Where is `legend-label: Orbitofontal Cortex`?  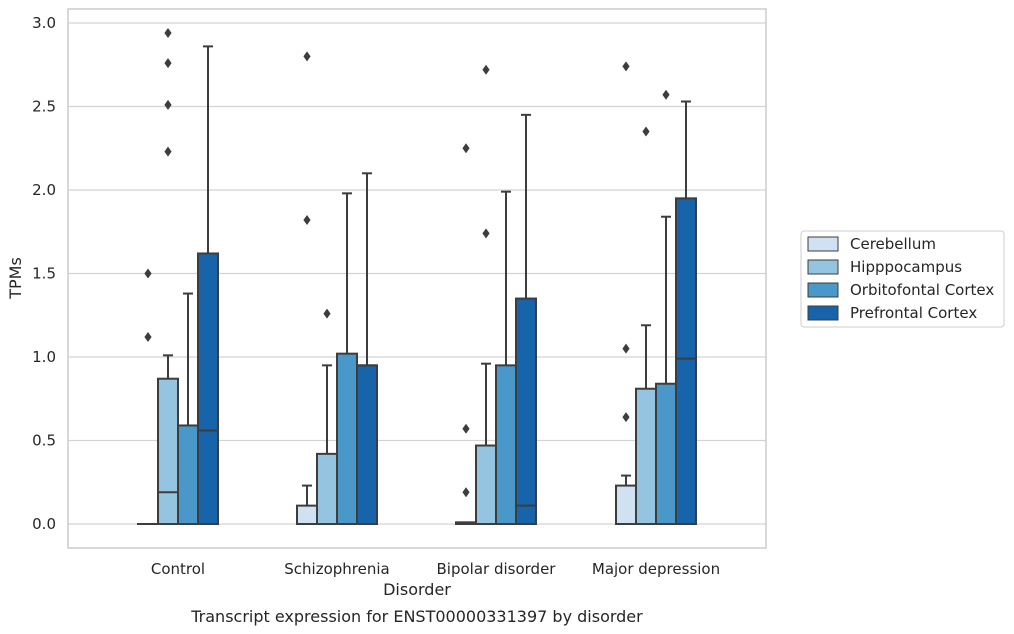 legend-label: Orbitofontal Cortex is located at coordinates (922, 290).